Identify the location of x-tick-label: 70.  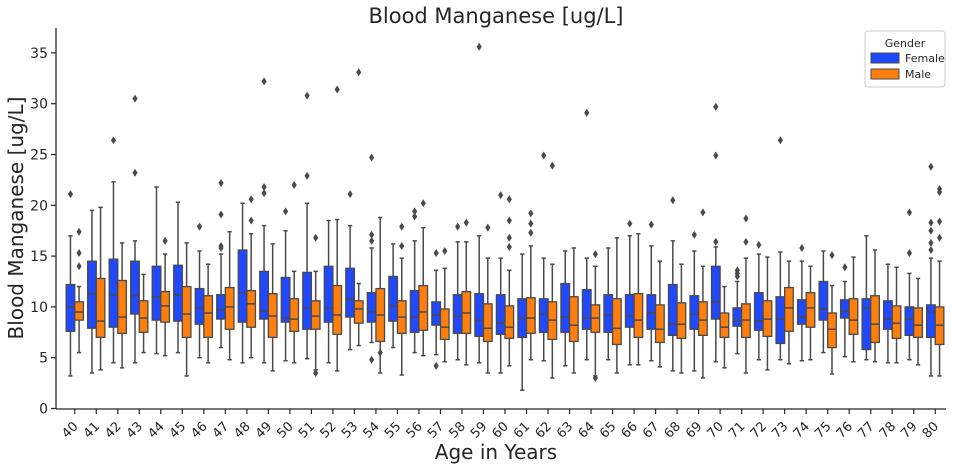
(716, 430).